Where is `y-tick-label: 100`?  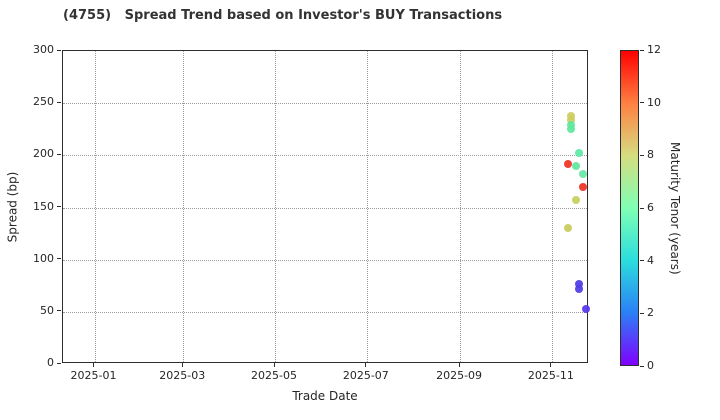 y-tick-label: 100 is located at coordinates (43, 258).